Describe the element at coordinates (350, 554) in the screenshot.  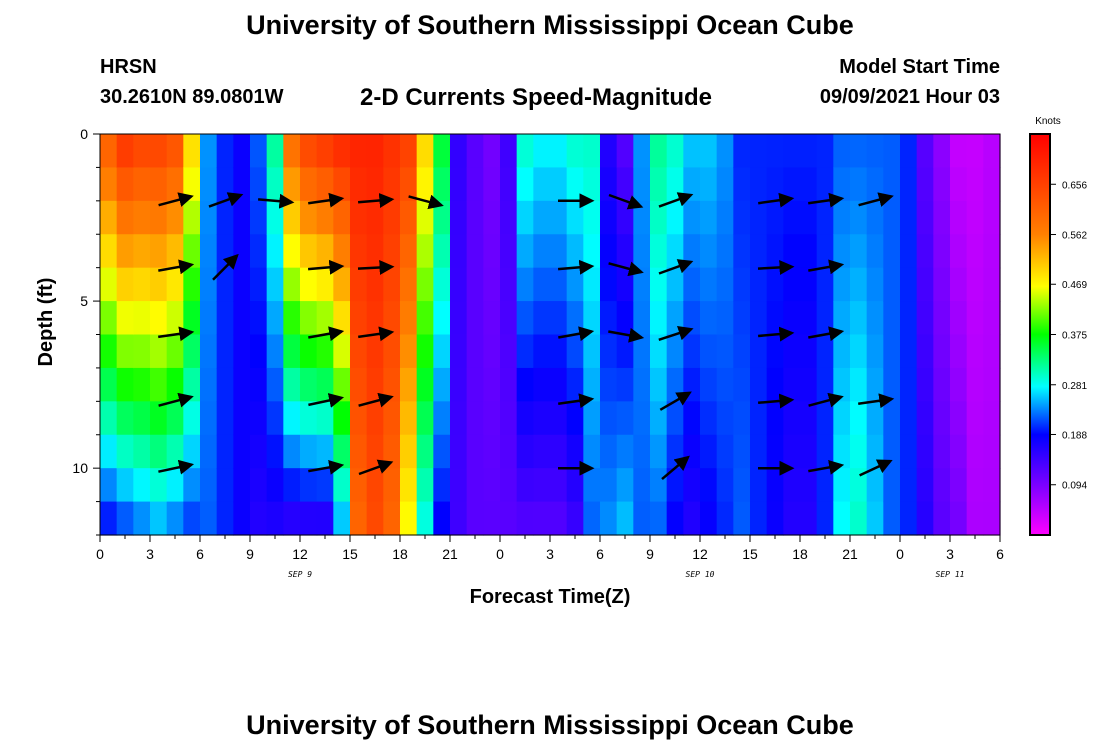
I see `x-tick-label: 15` at that location.